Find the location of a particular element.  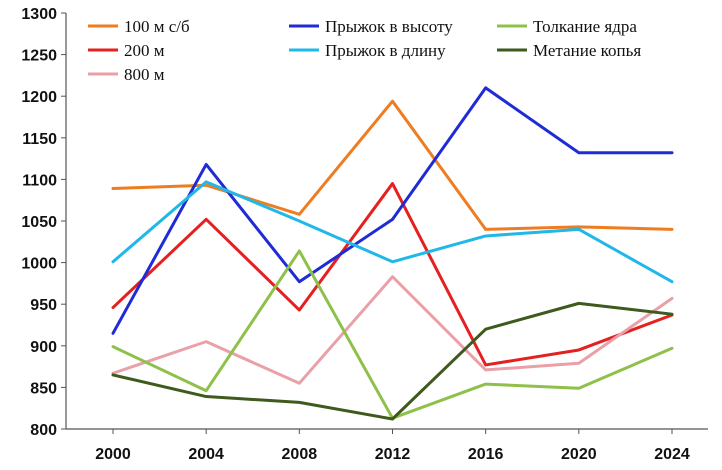

x-tick-label: 2020 is located at coordinates (579, 454).